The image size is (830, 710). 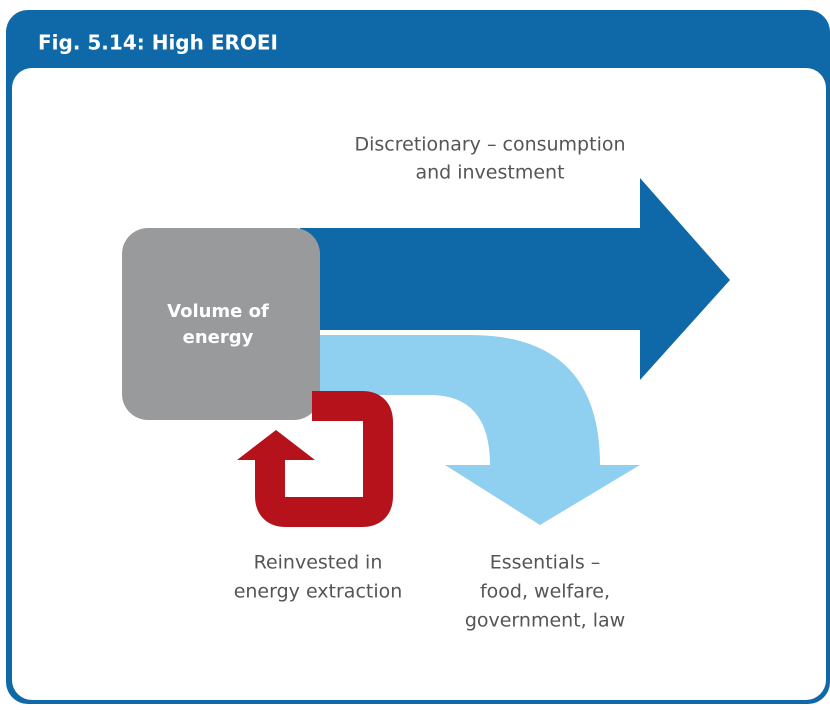 I want to click on node-label: Volume of, so click(x=218, y=311).